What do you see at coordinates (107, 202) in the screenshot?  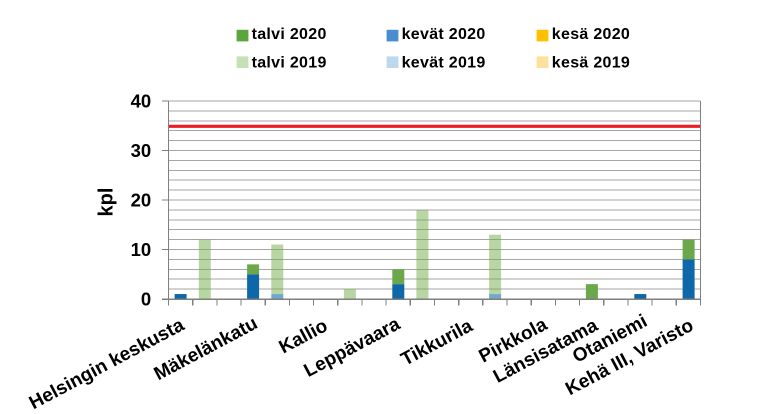 I see `svg-text: kpl` at bounding box center [107, 202].